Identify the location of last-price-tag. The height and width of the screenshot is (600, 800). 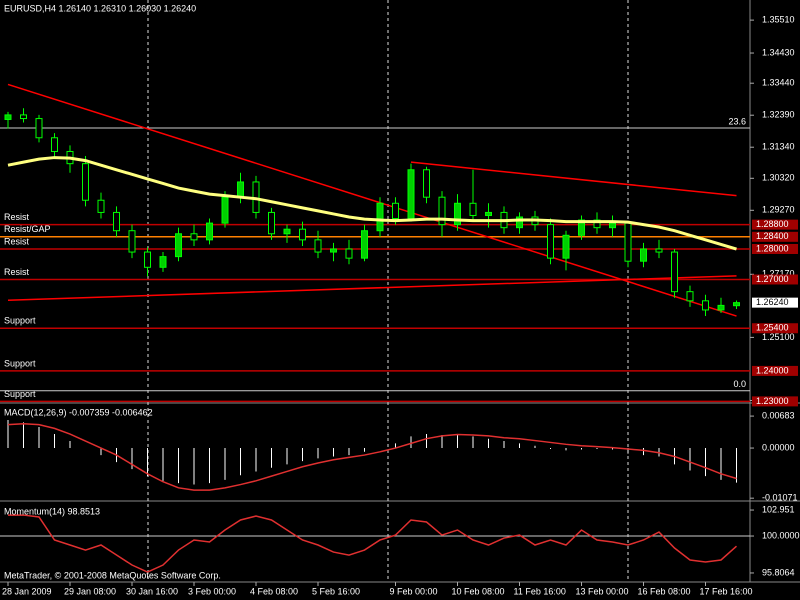
(775, 302).